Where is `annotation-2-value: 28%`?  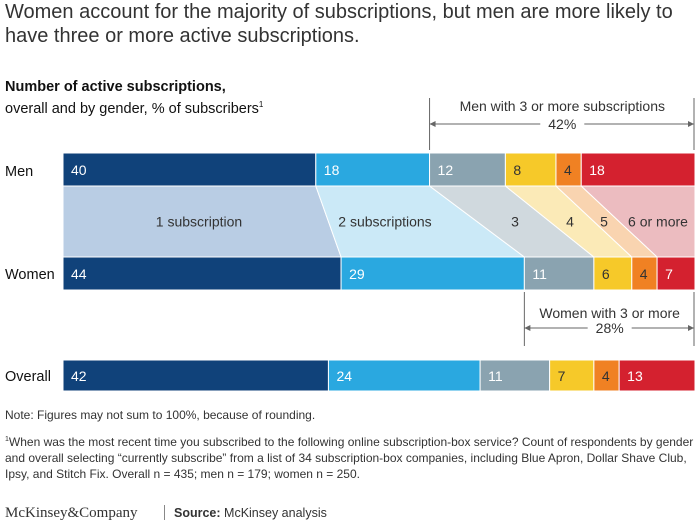
annotation-2-value: 28% is located at coordinates (610, 328).